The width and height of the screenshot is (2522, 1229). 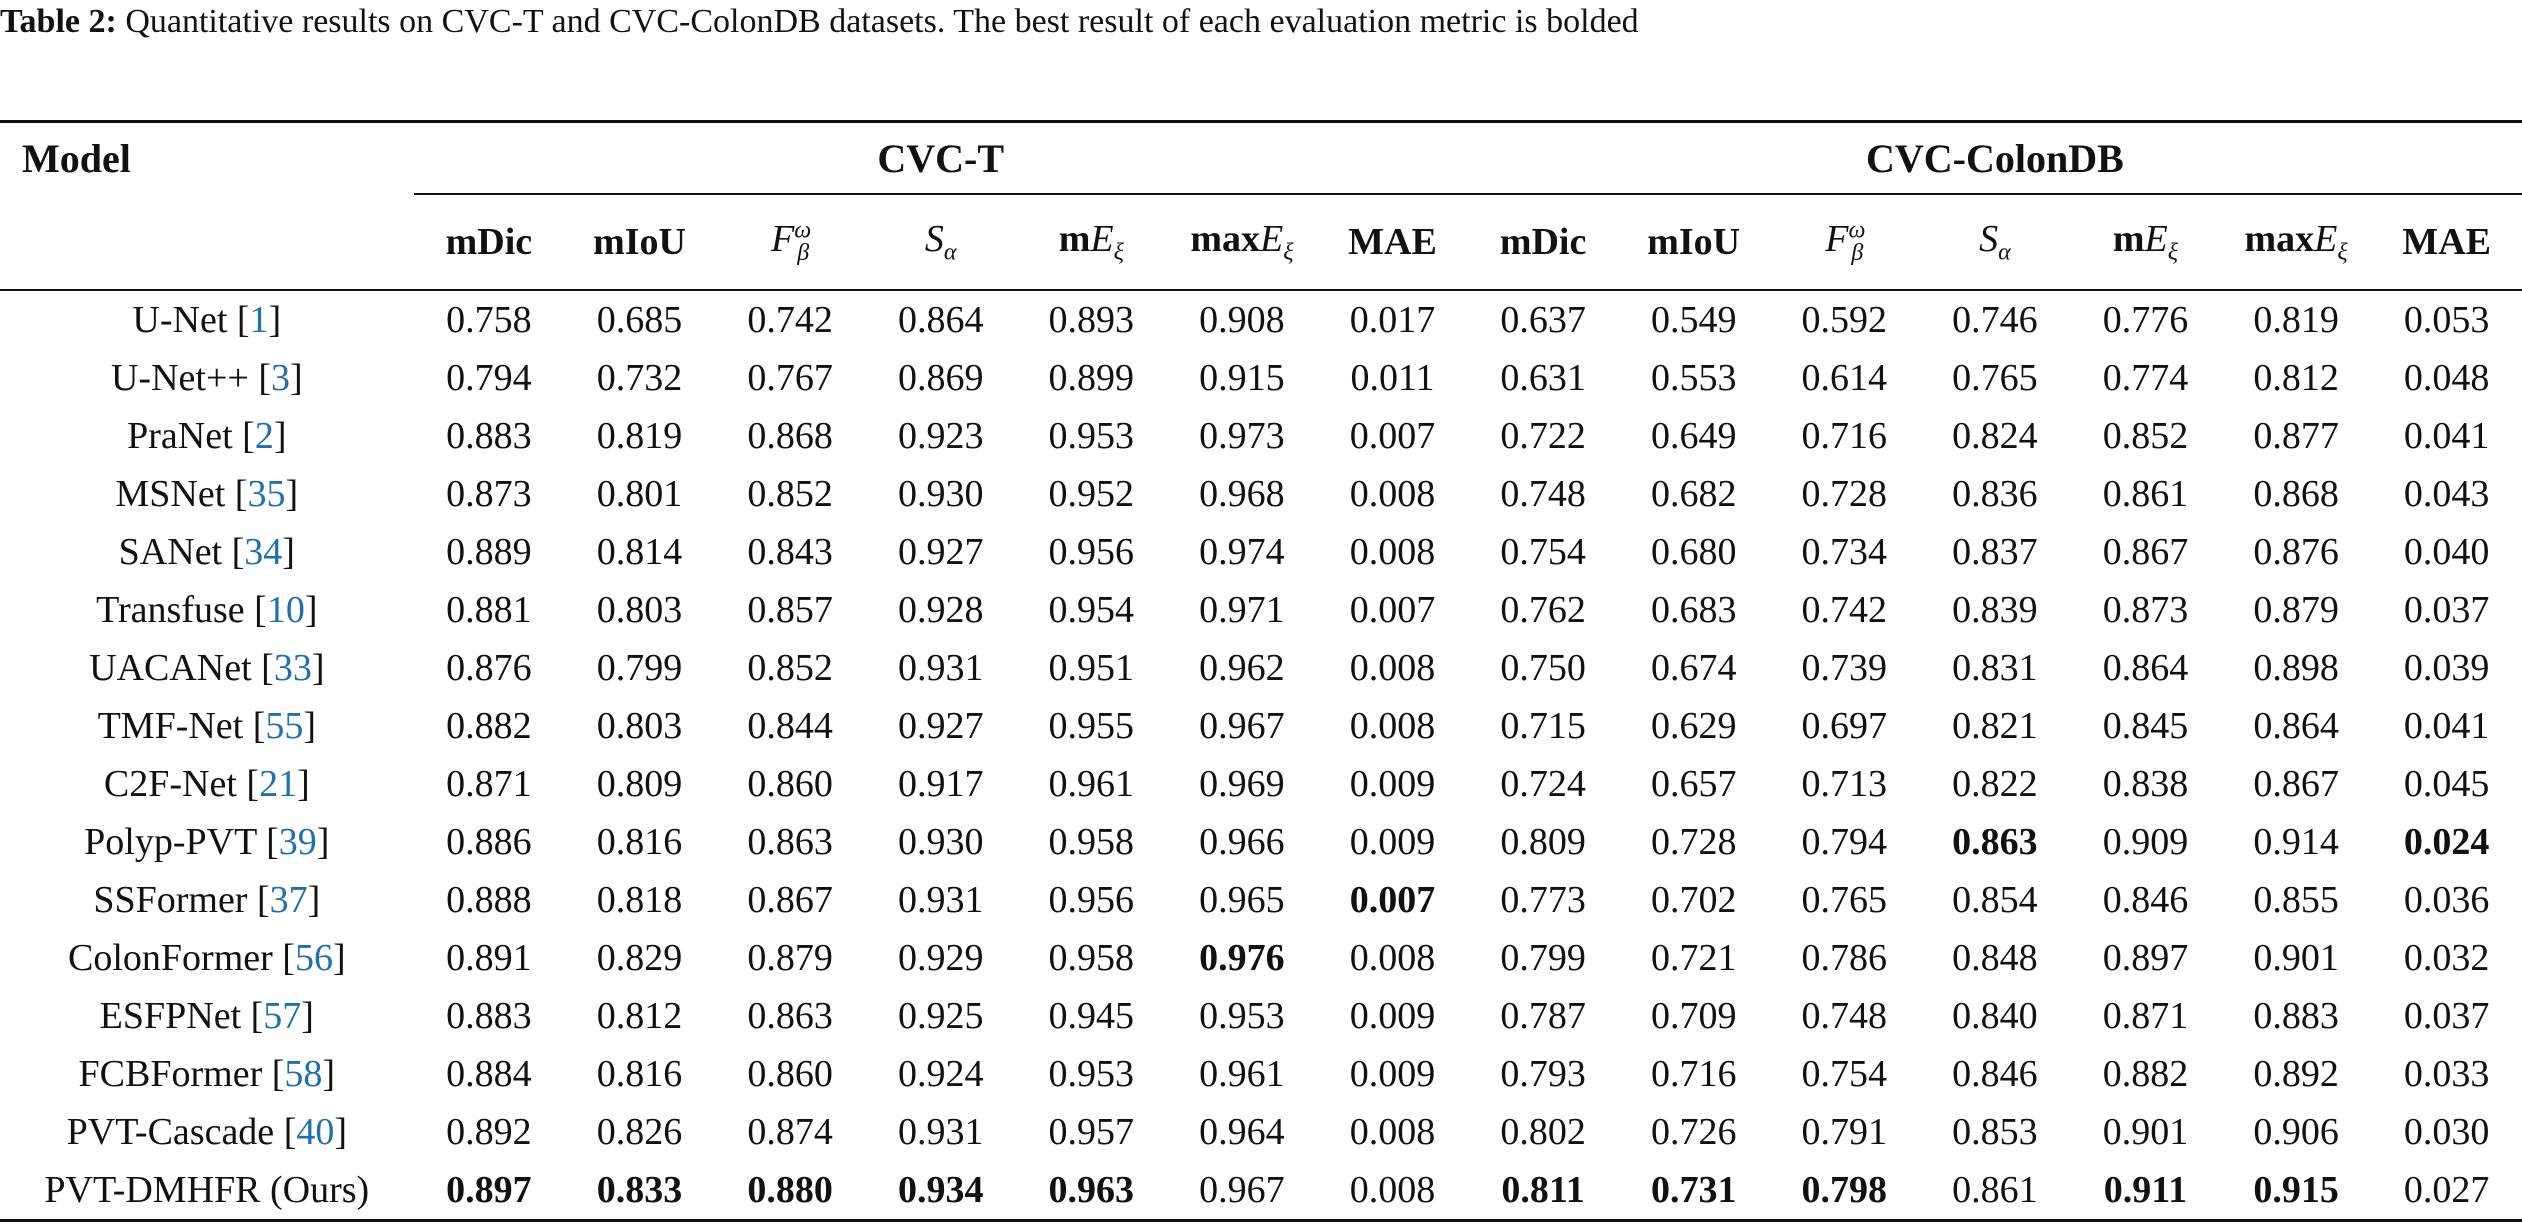 What do you see at coordinates (180, 436) in the screenshot?
I see `model-name: PraNet` at bounding box center [180, 436].